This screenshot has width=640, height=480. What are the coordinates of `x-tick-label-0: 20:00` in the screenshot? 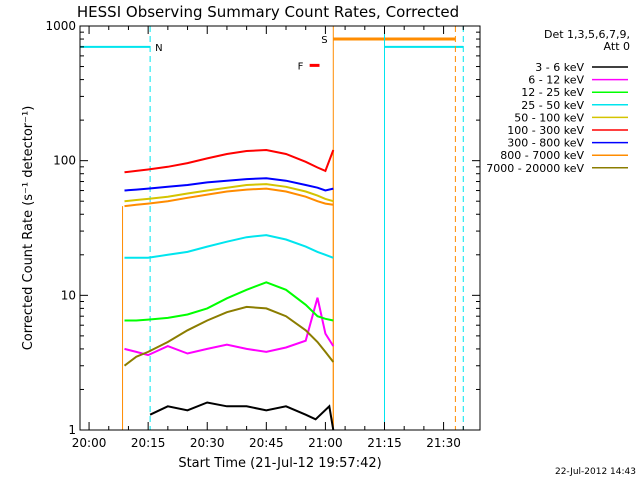 It's located at (89, 443).